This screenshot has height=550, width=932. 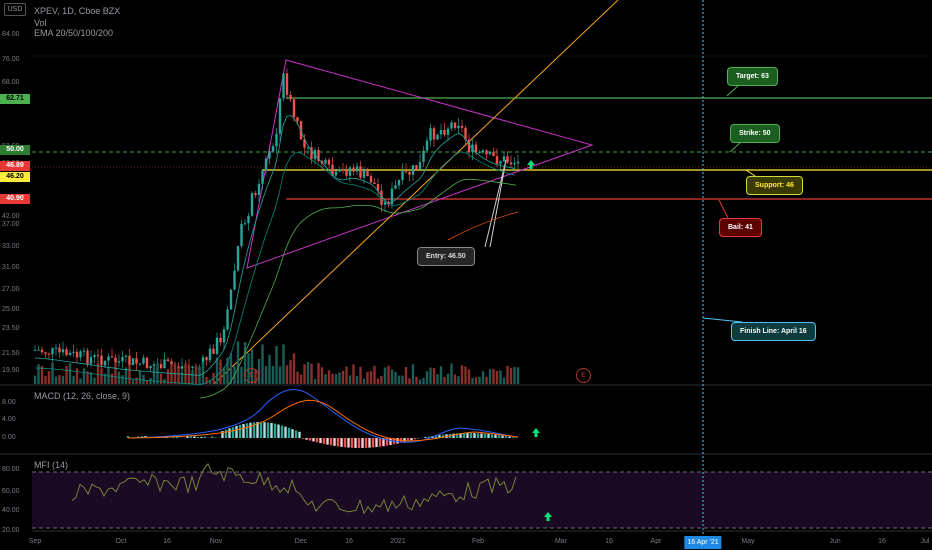 I want to click on finish-line-callout: Finish Line: April 16, so click(x=773, y=331).